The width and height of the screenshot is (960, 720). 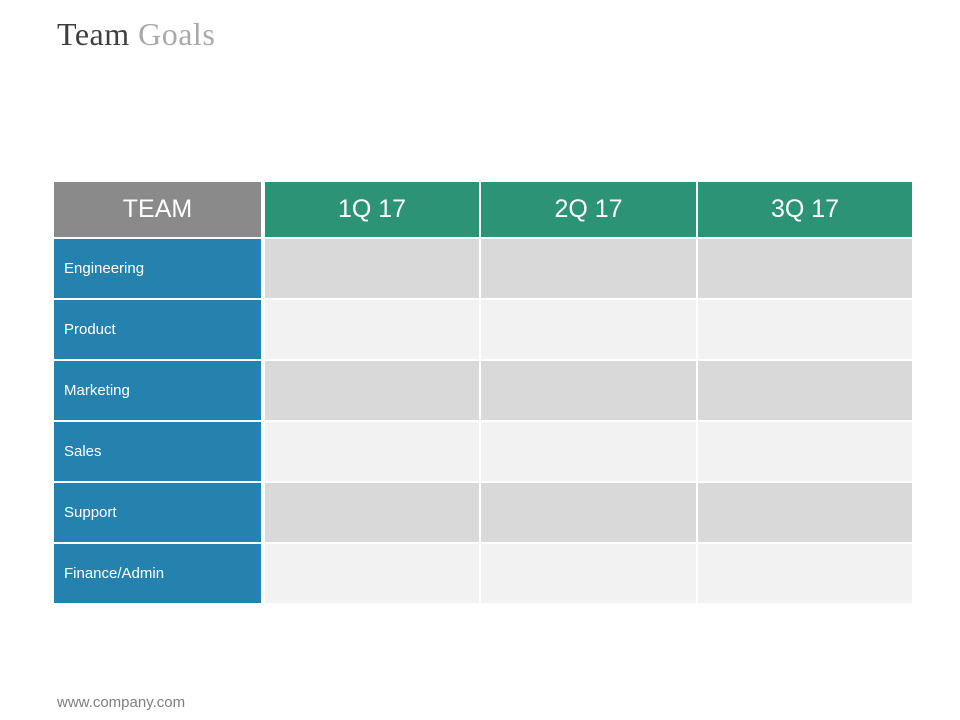 I want to click on column-header-team: TEAM, so click(x=158, y=209).